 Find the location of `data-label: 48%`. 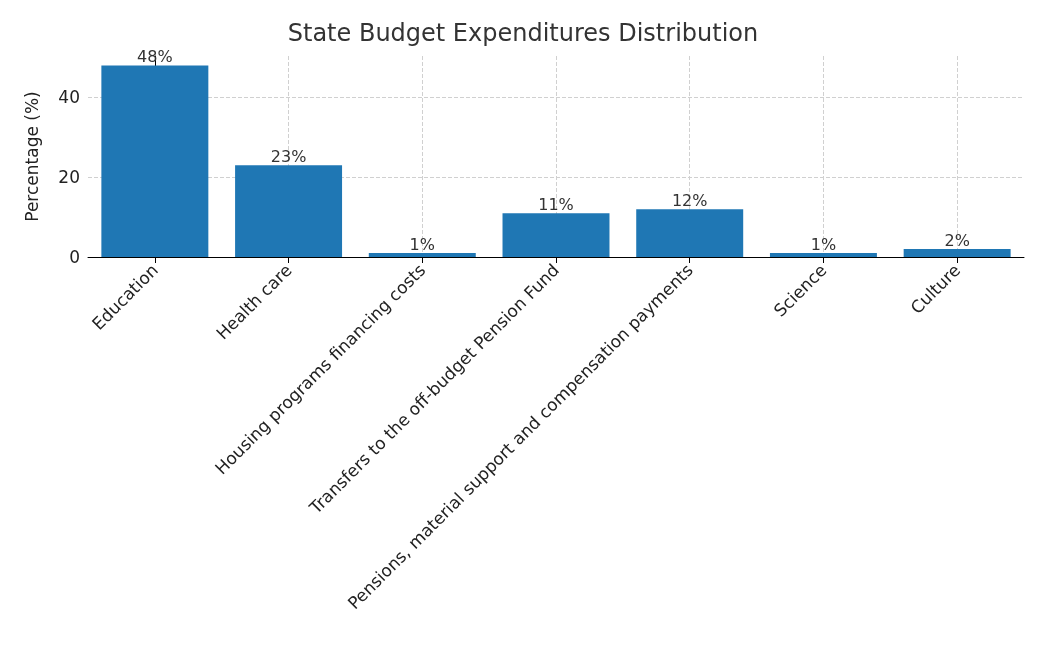

data-label: 48% is located at coordinates (155, 57).